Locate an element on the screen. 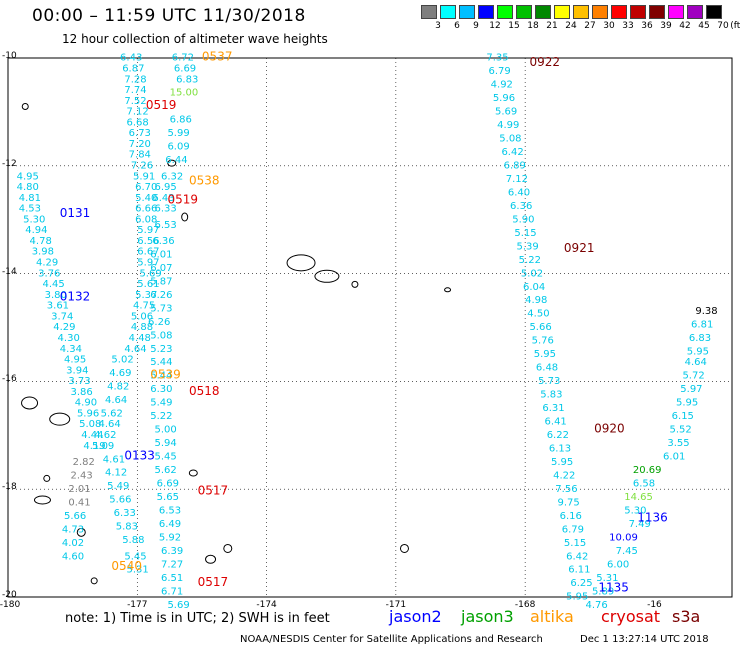 This screenshot has height=650, width=740. wave-height-value: 3.74 is located at coordinates (62, 316).